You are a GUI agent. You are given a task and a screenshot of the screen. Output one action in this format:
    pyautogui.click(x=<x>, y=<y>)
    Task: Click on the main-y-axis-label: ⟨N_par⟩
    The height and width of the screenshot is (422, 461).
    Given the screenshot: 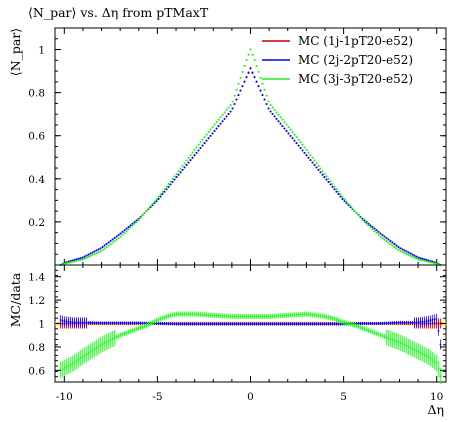 What is the action you would take?
    pyautogui.click(x=15, y=52)
    